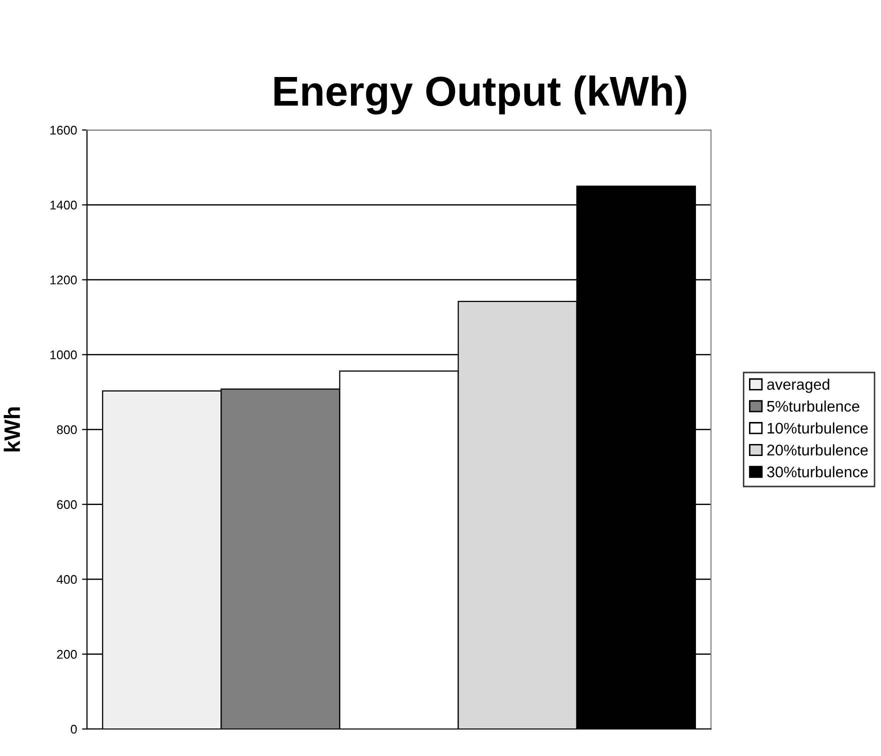  What do you see at coordinates (67, 654) in the screenshot?
I see `y-tick-label: 200` at bounding box center [67, 654].